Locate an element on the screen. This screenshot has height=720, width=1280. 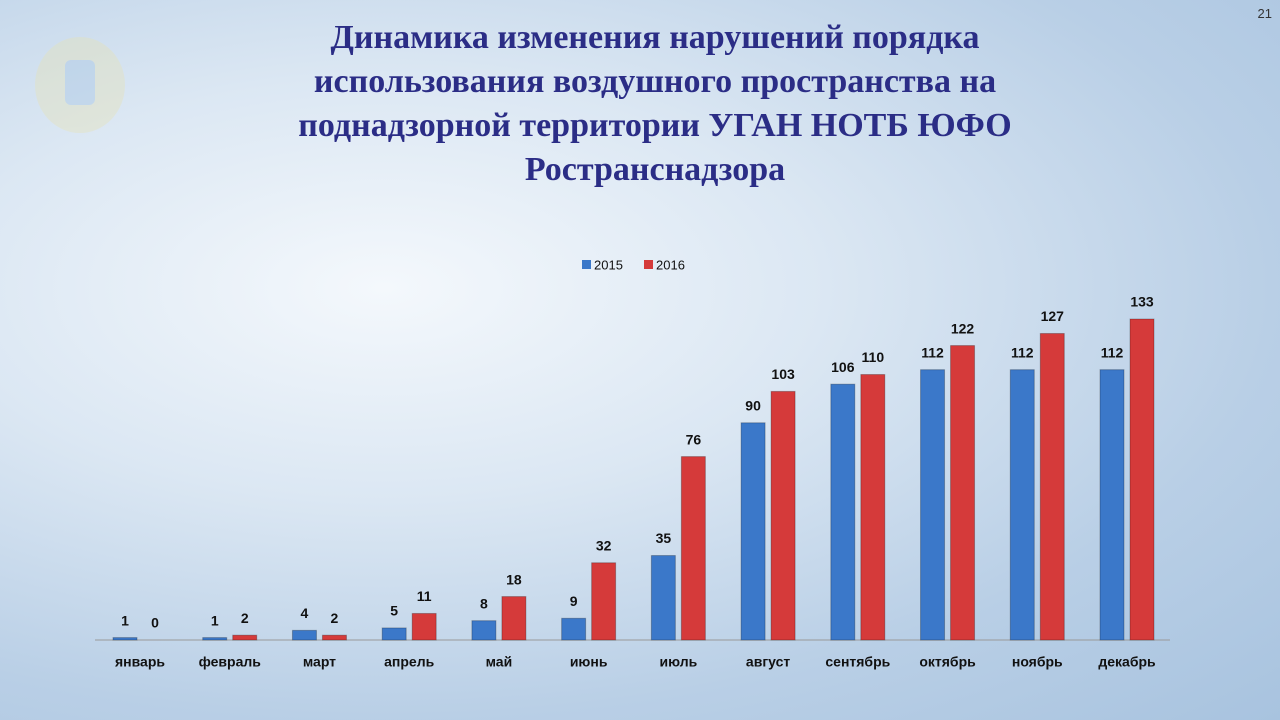
value-label: 90 is located at coordinates (753, 405).